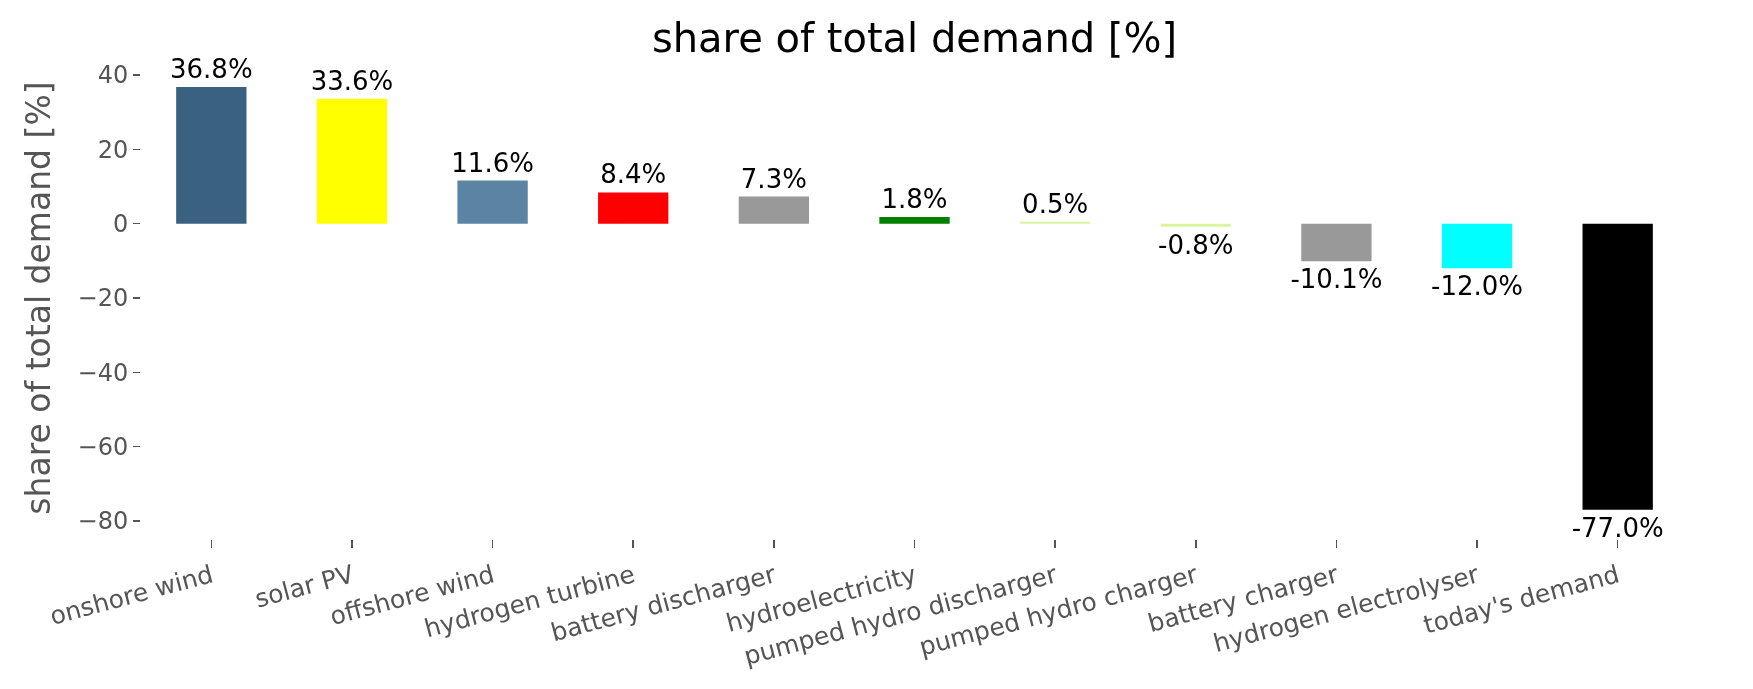 The height and width of the screenshot is (689, 1753). What do you see at coordinates (914, 198) in the screenshot?
I see `data-label: 1.8%` at bounding box center [914, 198].